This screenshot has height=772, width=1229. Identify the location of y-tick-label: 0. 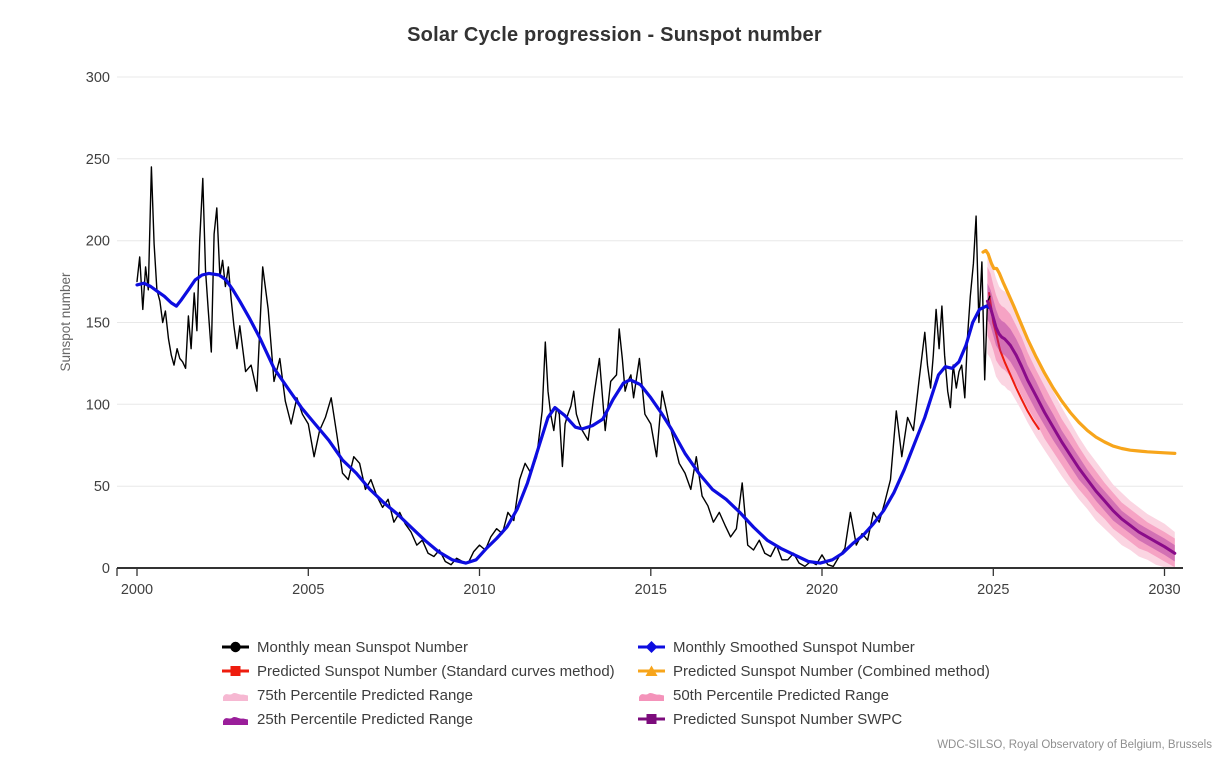
(106, 569).